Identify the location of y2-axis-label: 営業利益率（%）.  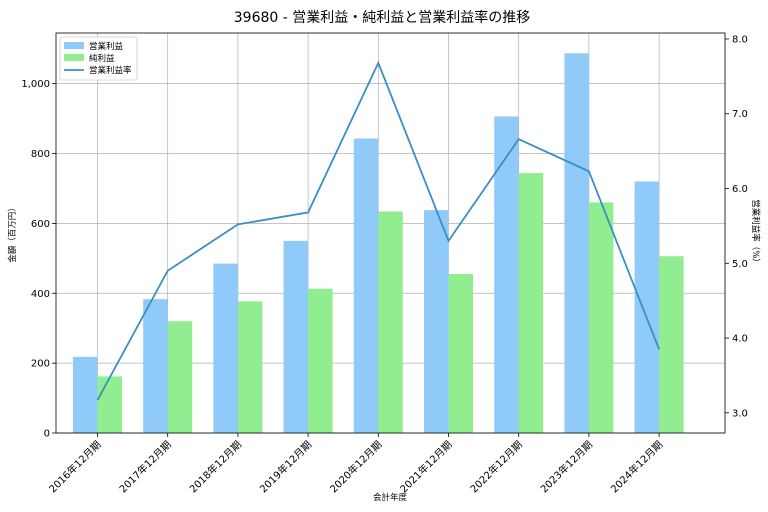
(755, 233).